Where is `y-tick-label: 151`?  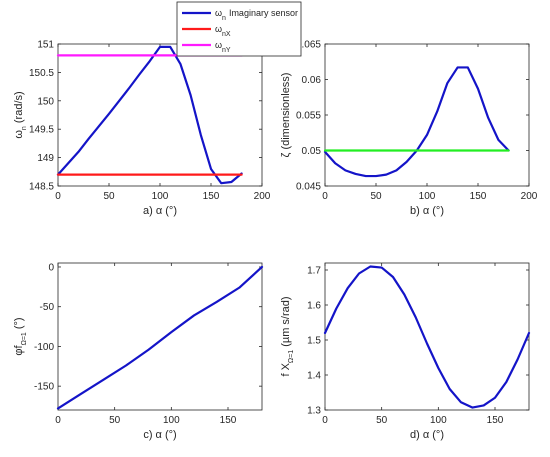
y-tick-label: 151 is located at coordinates (45, 45).